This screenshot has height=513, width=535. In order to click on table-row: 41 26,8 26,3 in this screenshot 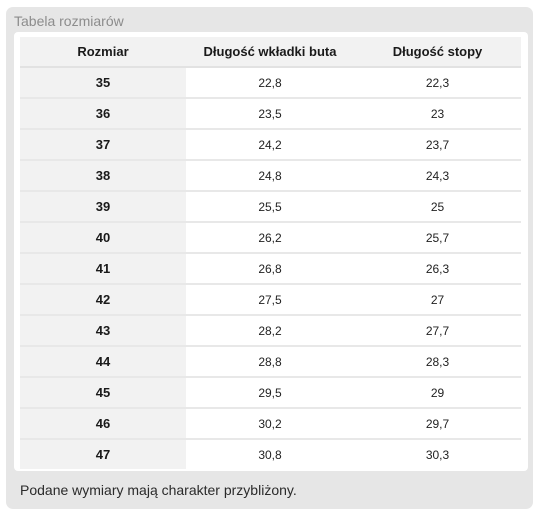, I will do `click(270, 269)`.